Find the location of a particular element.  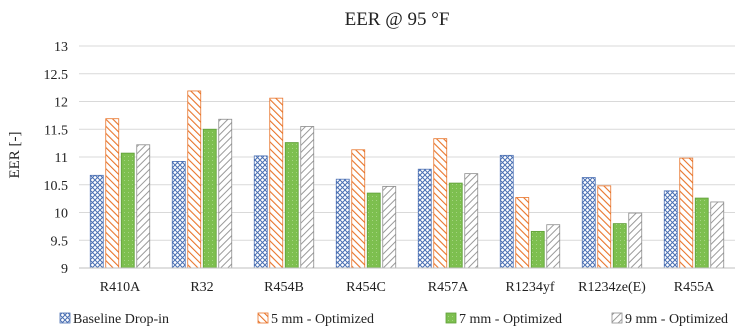

y-tick-label: 13 is located at coordinates (61, 47).